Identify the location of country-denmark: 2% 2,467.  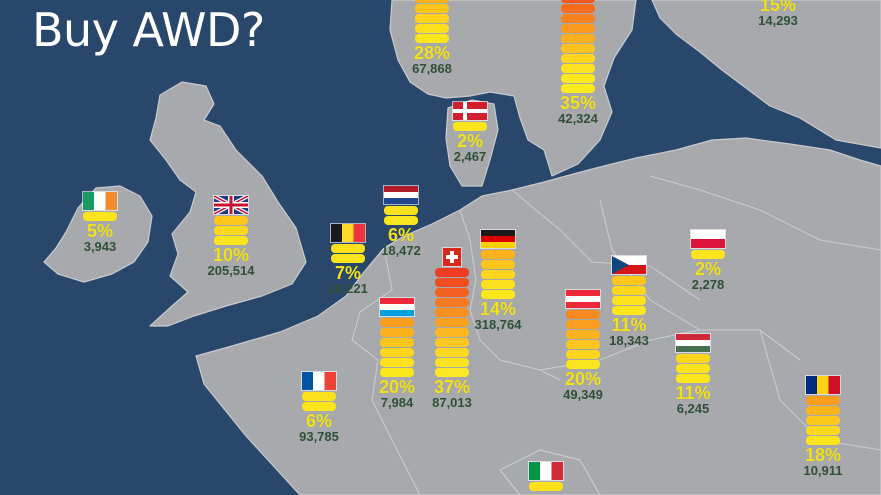
(470, 133).